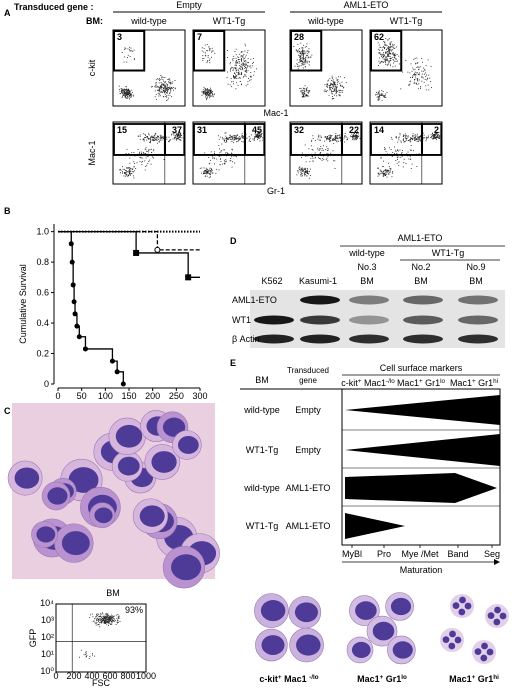 The height and width of the screenshot is (689, 520). I want to click on text-part: Mac1, so click(461, 383).